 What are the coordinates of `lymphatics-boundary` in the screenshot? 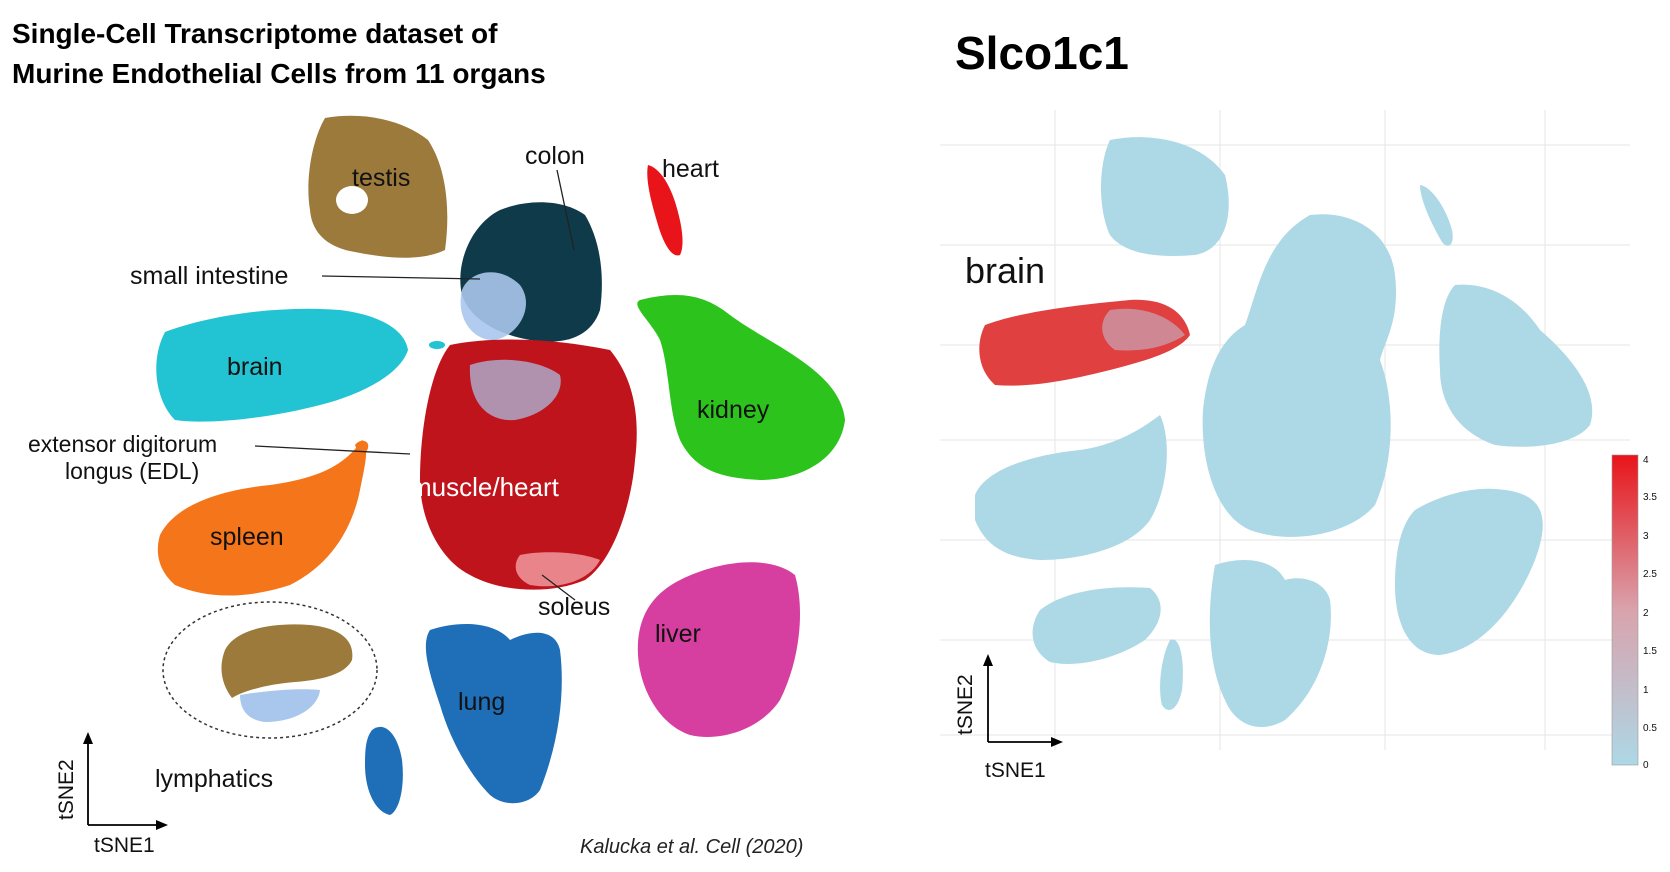 It's located at (270, 670).